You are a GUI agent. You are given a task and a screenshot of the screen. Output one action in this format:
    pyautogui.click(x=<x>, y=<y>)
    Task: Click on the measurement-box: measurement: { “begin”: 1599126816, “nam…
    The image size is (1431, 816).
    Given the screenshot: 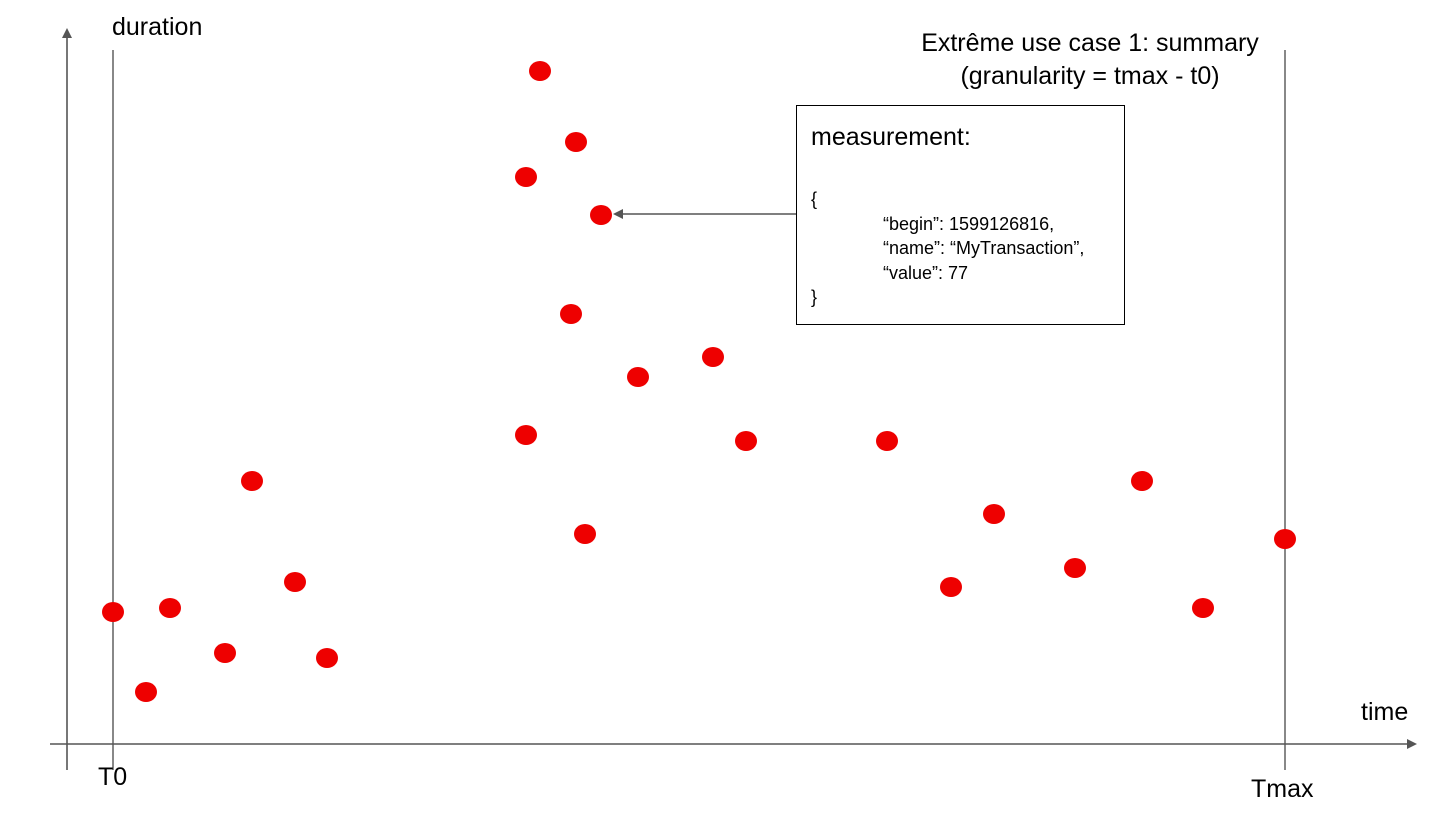 What is the action you would take?
    pyautogui.click(x=960, y=215)
    